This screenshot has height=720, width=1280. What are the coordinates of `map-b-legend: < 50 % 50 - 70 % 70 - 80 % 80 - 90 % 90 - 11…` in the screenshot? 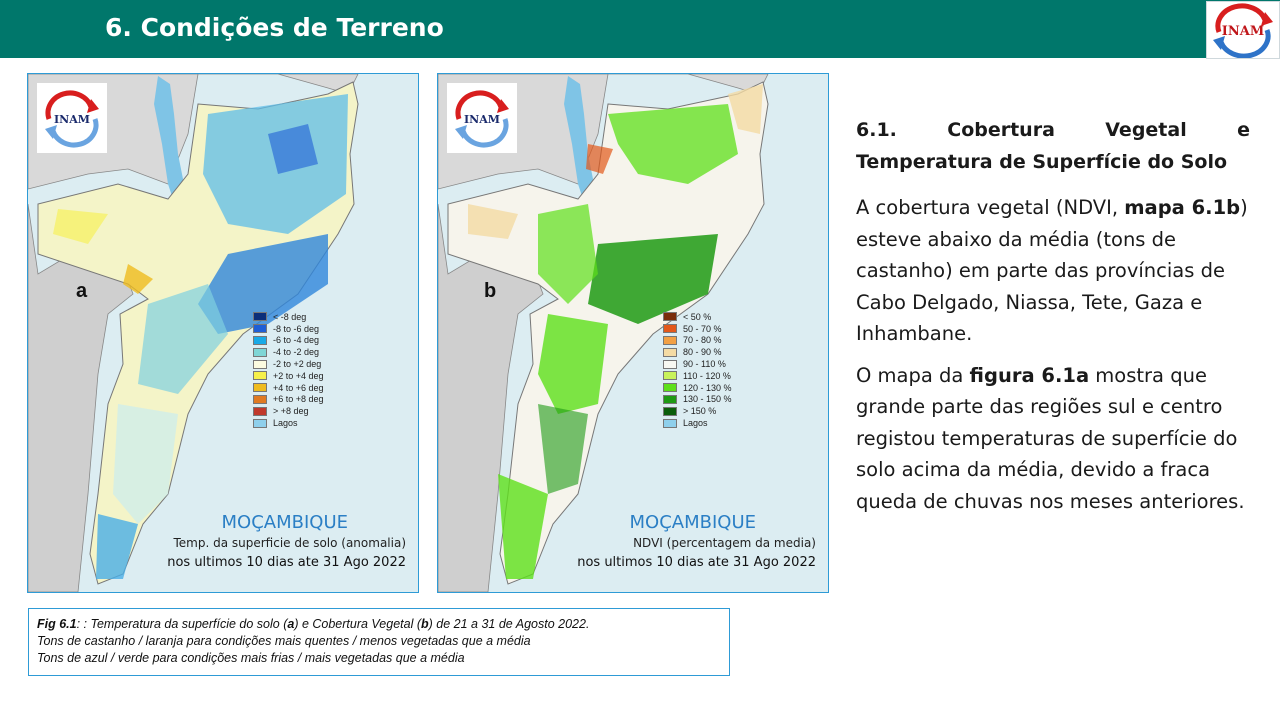 It's located at (697, 370).